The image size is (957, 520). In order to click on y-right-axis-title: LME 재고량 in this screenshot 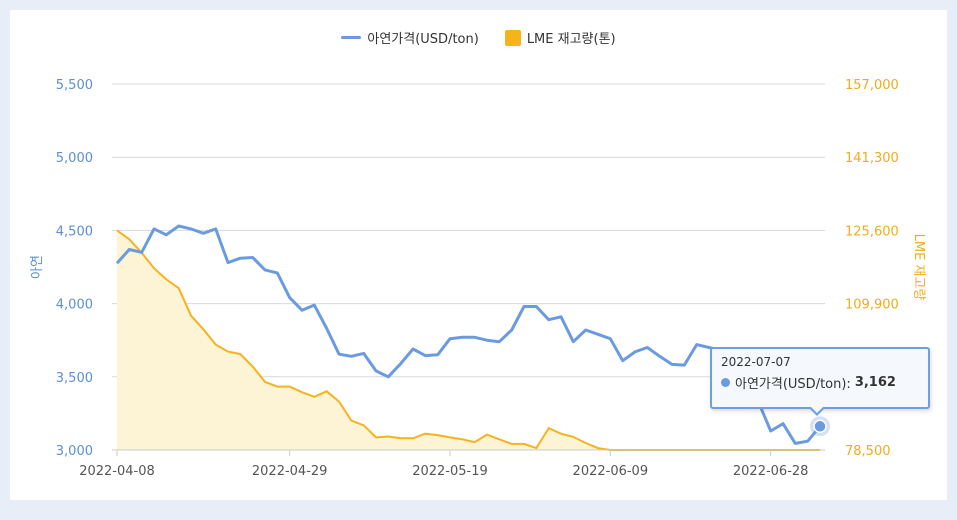, I will do `click(918, 267)`.